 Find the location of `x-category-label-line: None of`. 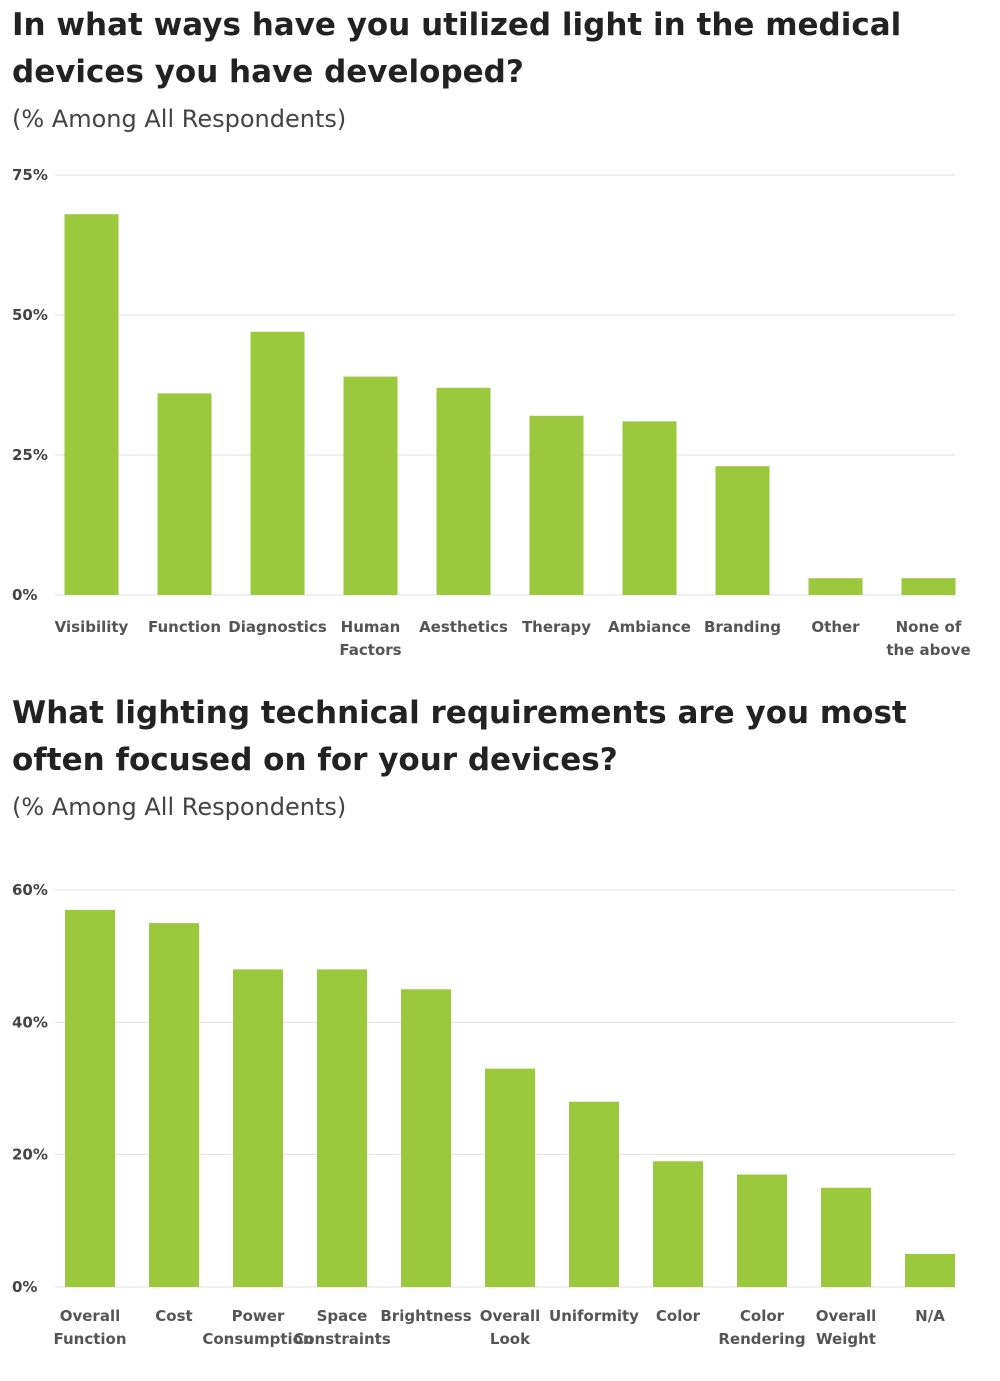

x-category-label-line: None of is located at coordinates (929, 627).